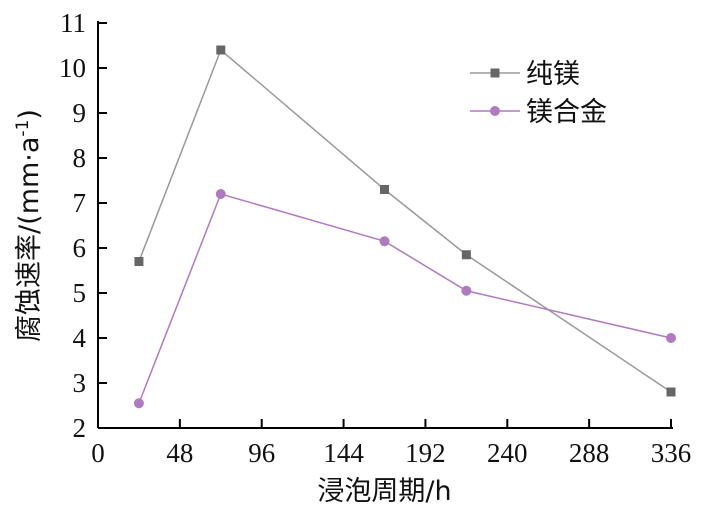  I want to click on y-axis-ticks: 2 3 4 5 6 7 8 9 10 11, so click(83, 225).